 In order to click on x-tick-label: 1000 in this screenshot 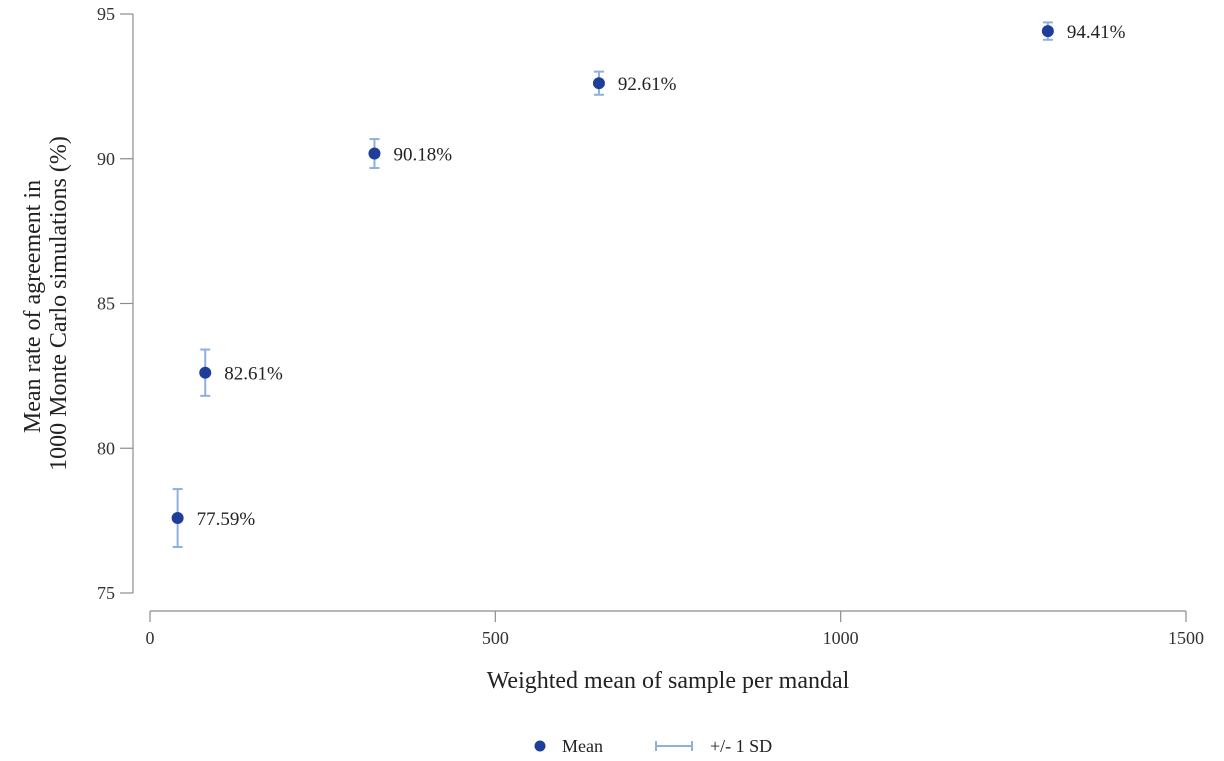, I will do `click(841, 638)`.